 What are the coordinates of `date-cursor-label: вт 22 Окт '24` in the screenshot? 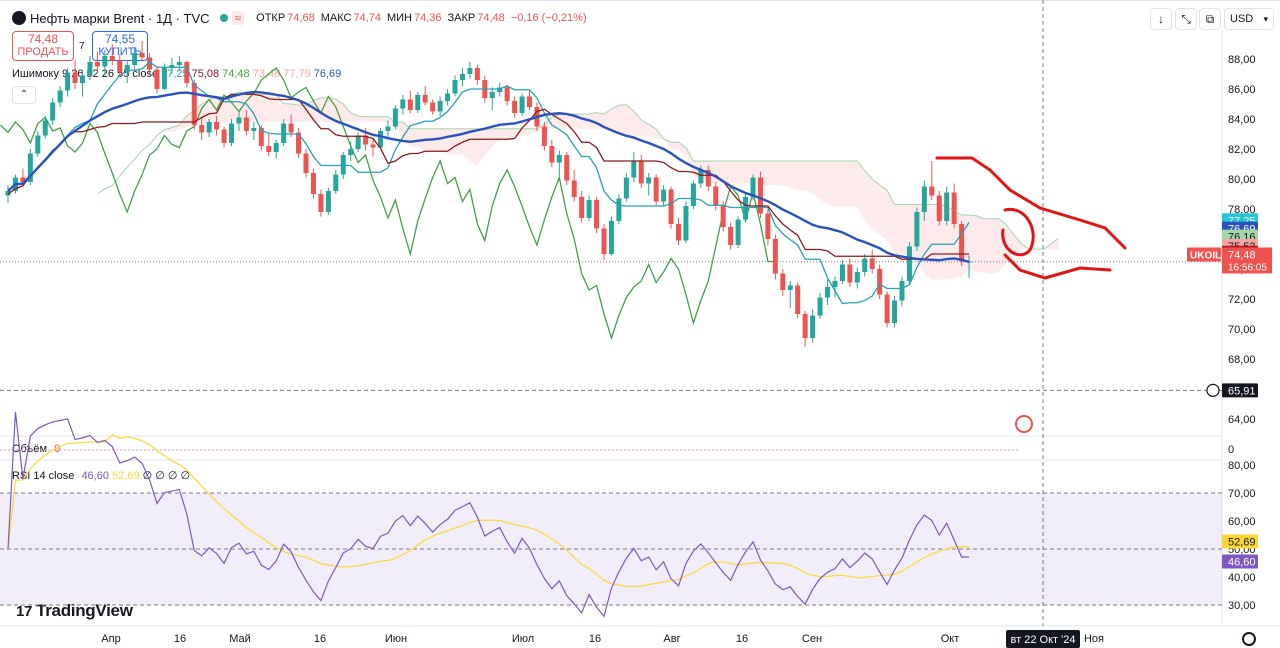 It's located at (1043, 640).